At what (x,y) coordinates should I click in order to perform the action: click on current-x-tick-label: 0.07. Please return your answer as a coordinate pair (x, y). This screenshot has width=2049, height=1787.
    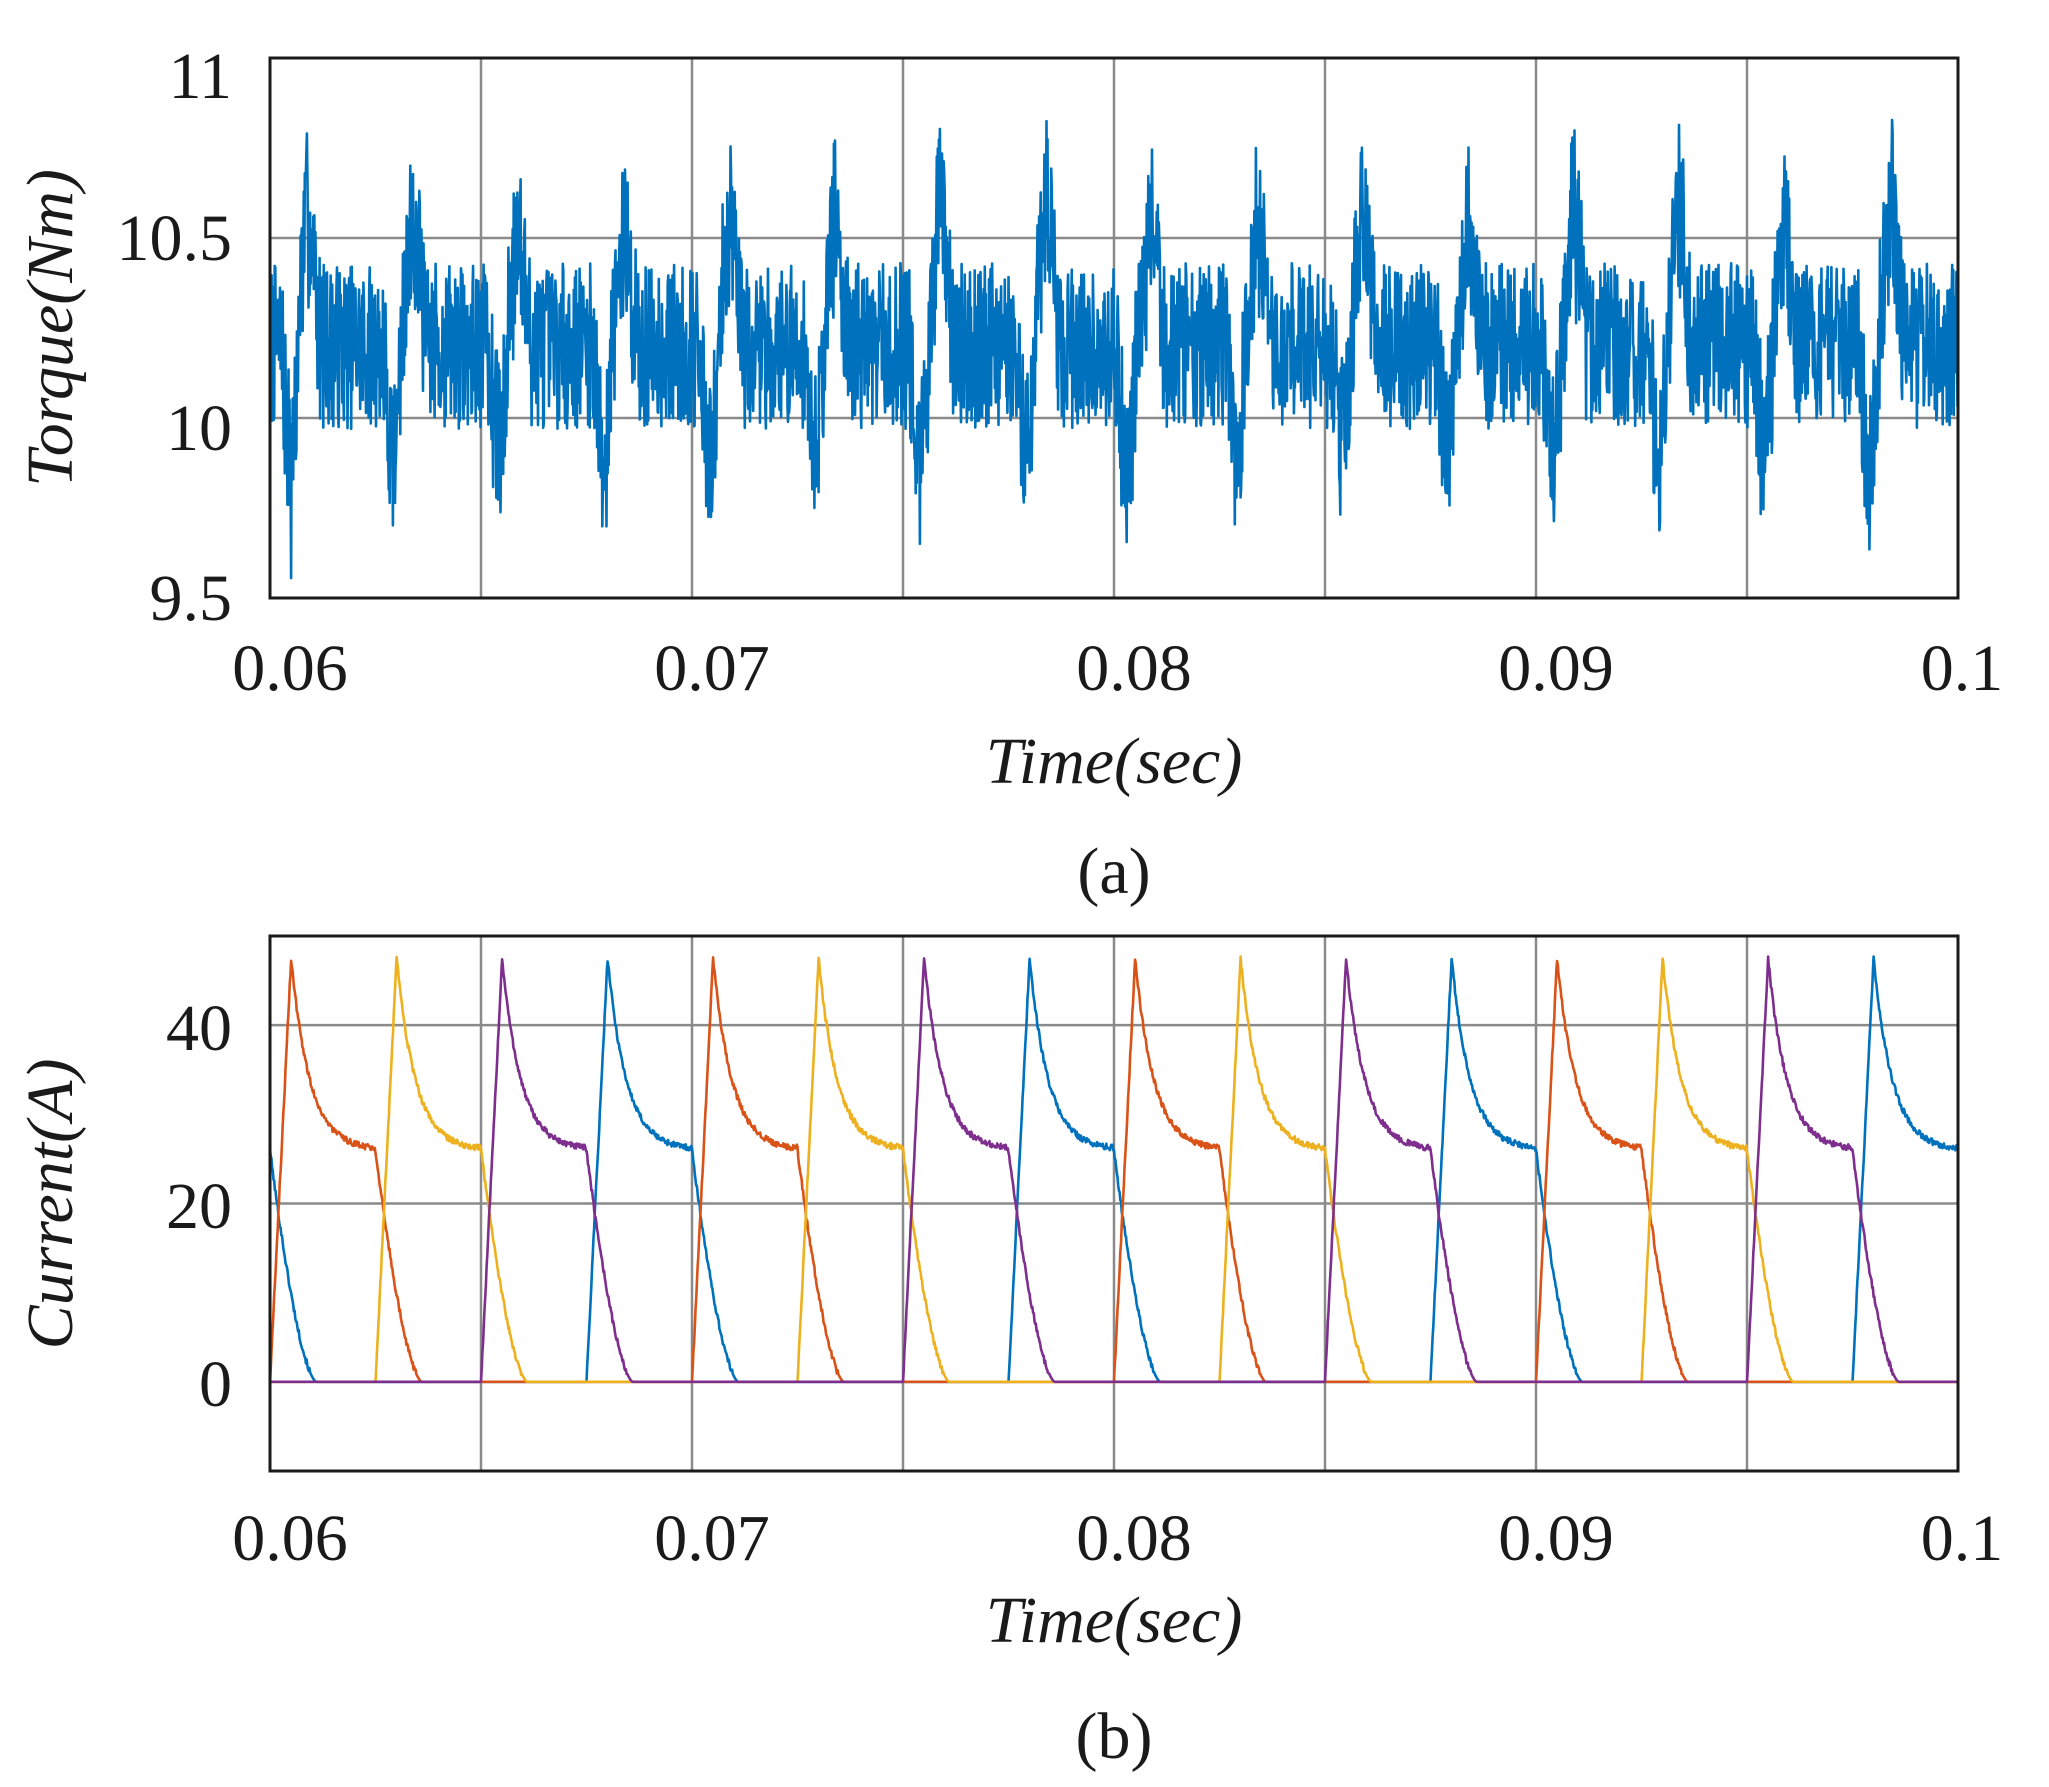
    Looking at the image, I should click on (712, 1538).